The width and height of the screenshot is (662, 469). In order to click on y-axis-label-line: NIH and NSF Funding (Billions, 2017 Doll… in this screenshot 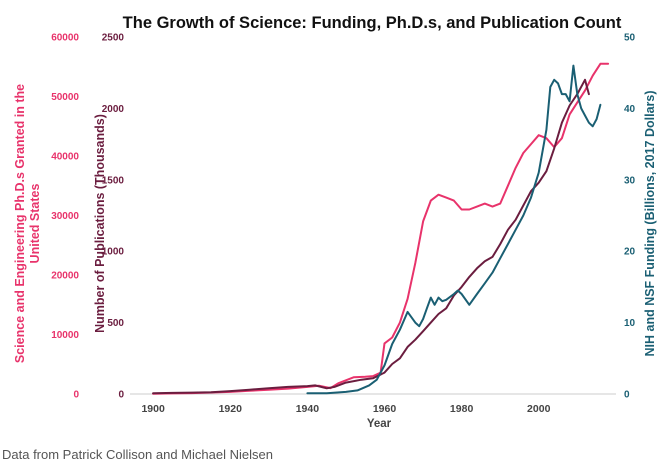, I will do `click(650, 224)`.